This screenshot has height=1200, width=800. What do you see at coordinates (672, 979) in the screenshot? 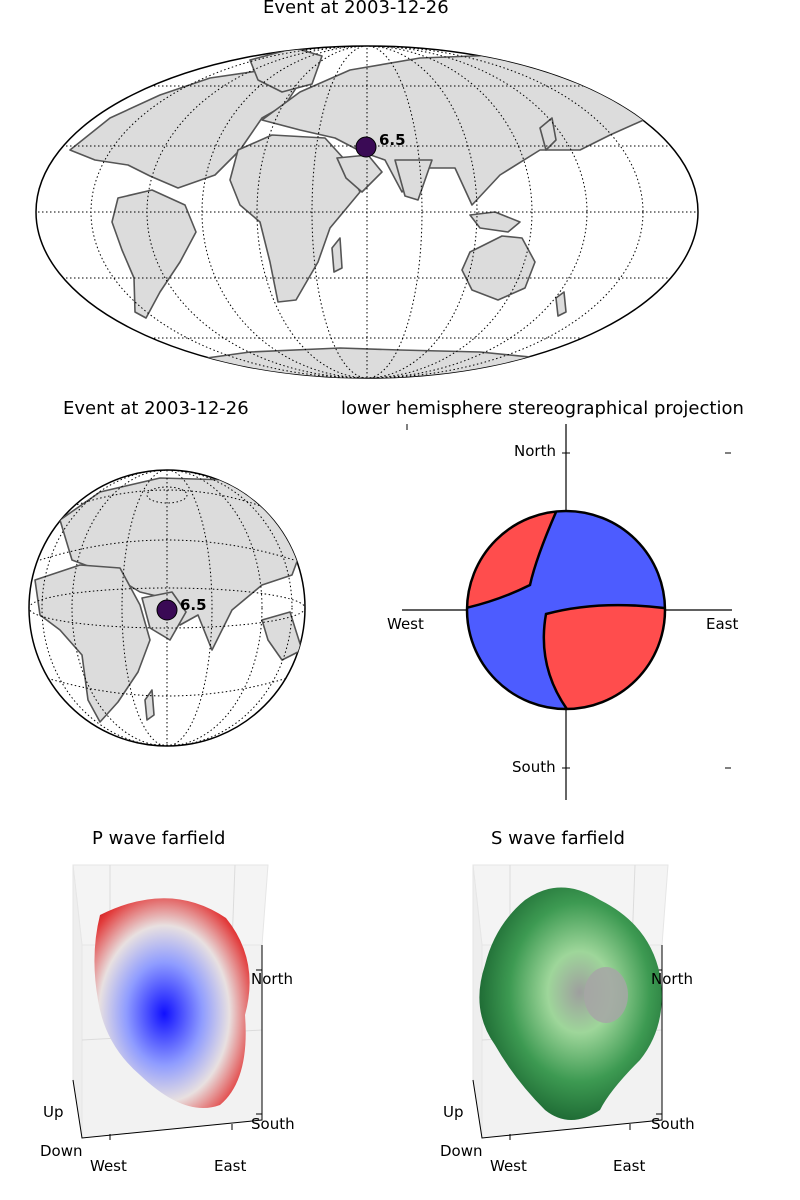
I see `s-wave-north-label: North` at bounding box center [672, 979].